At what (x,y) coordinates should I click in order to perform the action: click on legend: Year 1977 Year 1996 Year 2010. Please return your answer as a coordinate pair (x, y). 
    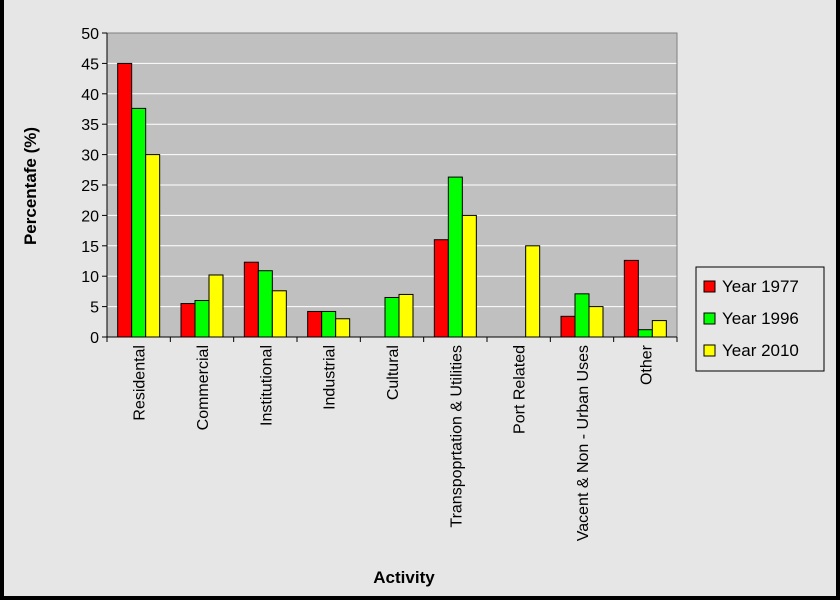
    Looking at the image, I should click on (760, 319).